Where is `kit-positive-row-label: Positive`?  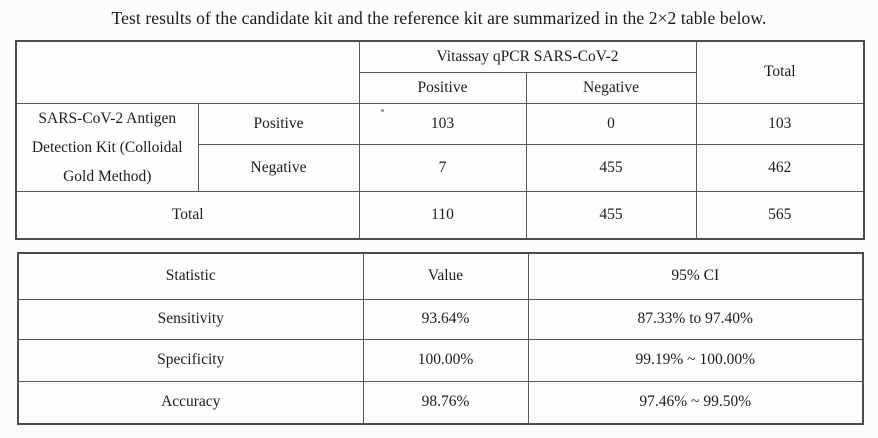 kit-positive-row-label: Positive is located at coordinates (278, 123).